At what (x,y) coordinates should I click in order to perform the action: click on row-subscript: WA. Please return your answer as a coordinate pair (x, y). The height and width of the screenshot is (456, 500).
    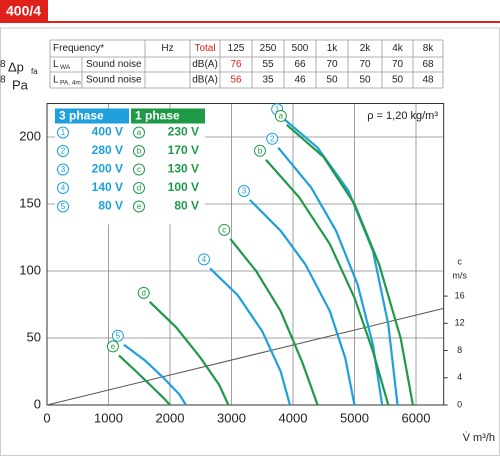
    Looking at the image, I should click on (65, 67).